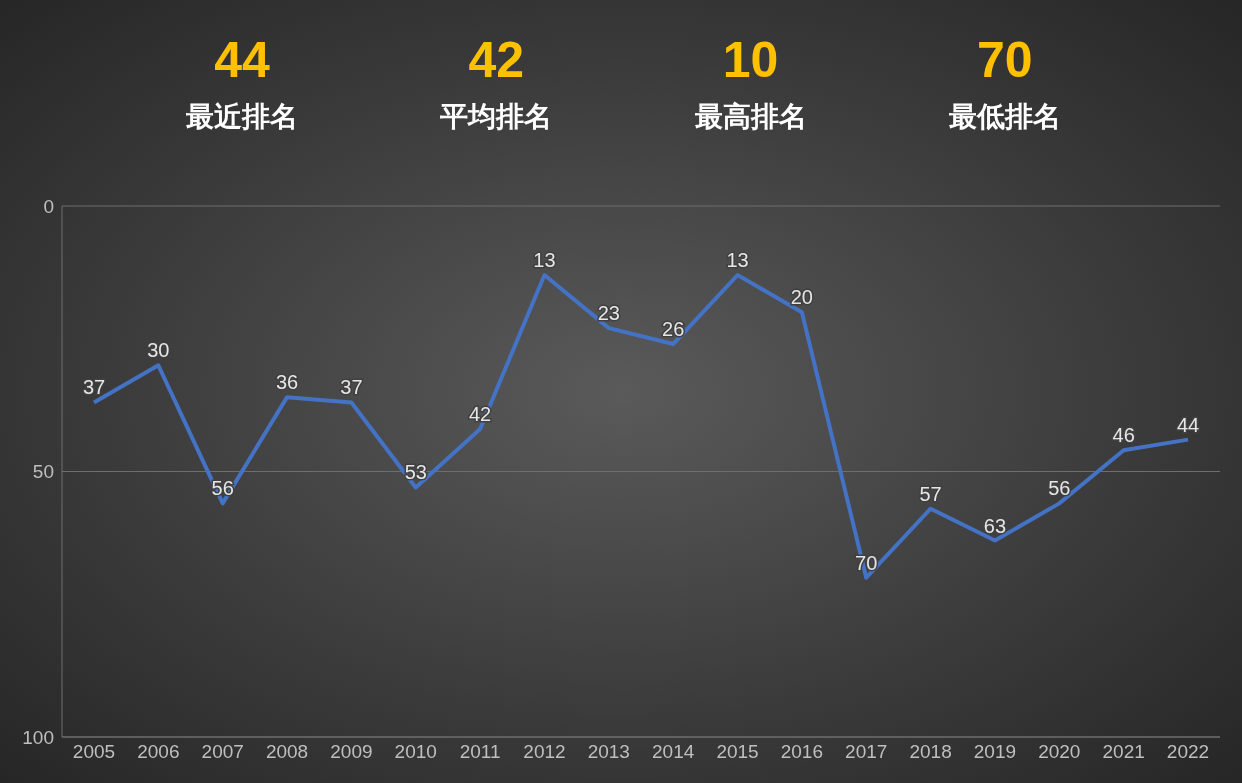 The height and width of the screenshot is (783, 1242). Describe the element at coordinates (995, 752) in the screenshot. I see `x-tick-label: 2019` at that location.